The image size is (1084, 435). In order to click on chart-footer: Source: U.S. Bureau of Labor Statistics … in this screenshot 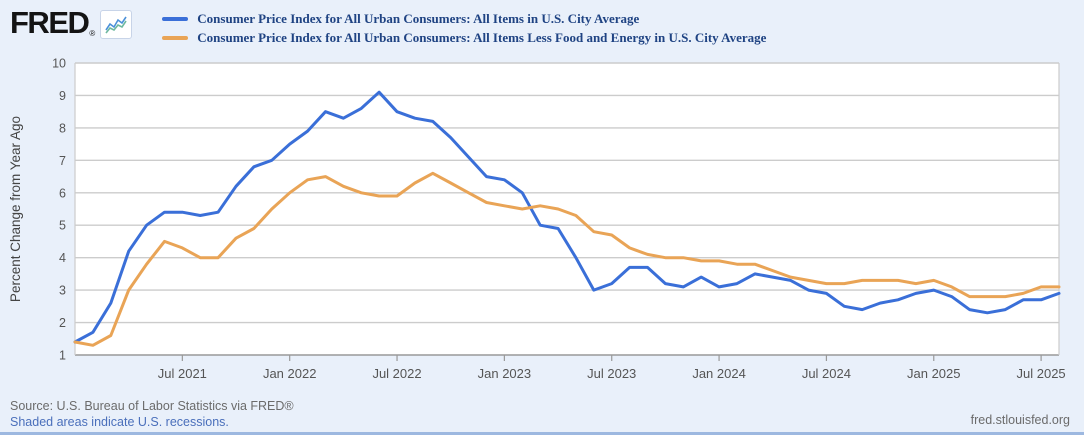, I will do `click(542, 414)`.